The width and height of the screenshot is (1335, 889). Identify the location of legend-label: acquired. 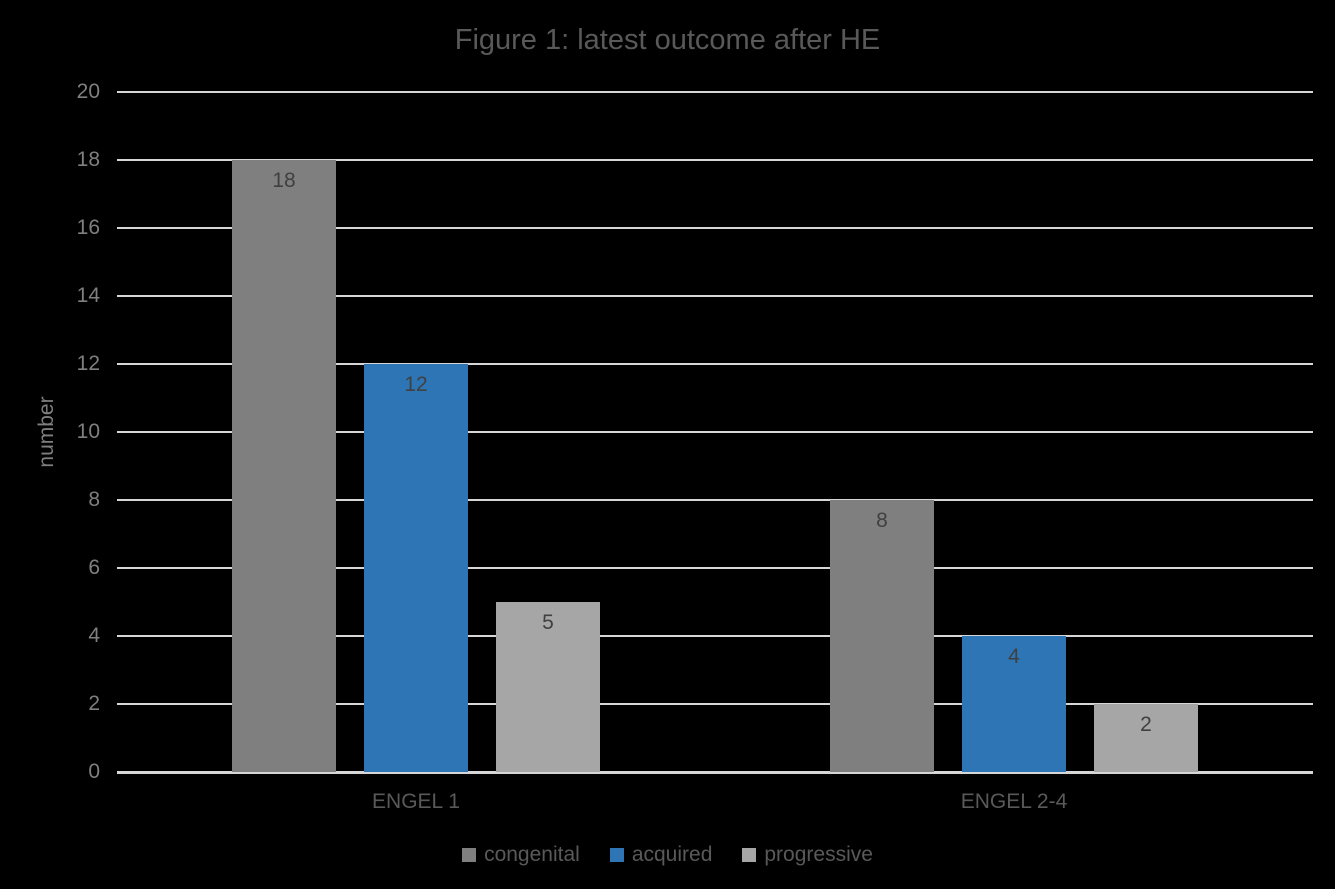
(672, 854).